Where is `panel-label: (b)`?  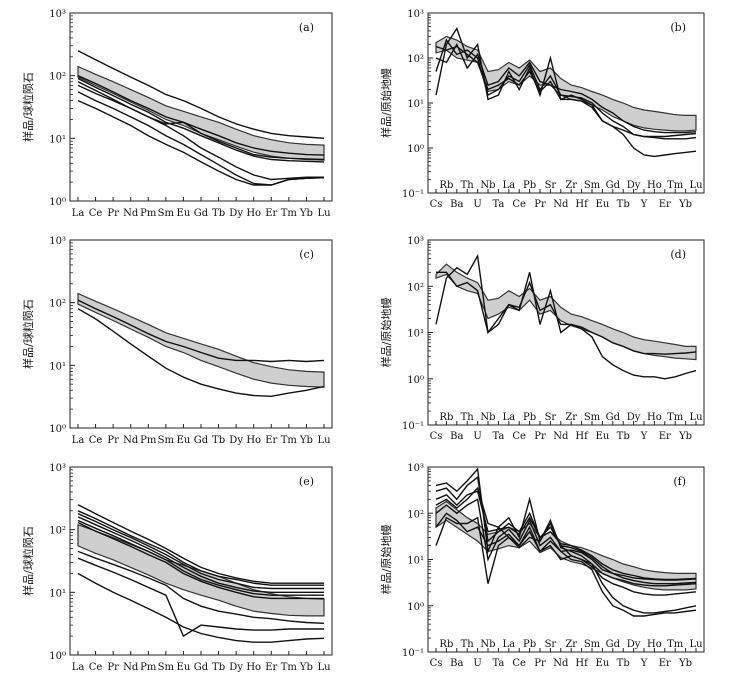
panel-label: (b) is located at coordinates (678, 27).